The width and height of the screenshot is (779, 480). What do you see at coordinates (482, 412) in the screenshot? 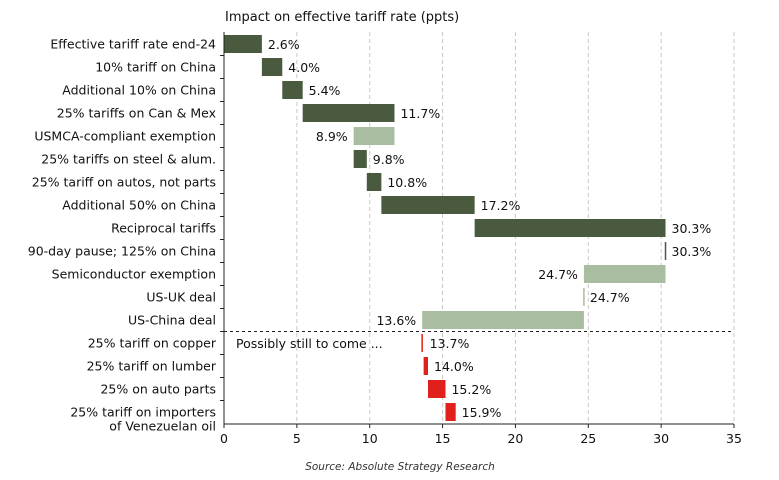
I see `value-label: 15.9%` at bounding box center [482, 412].